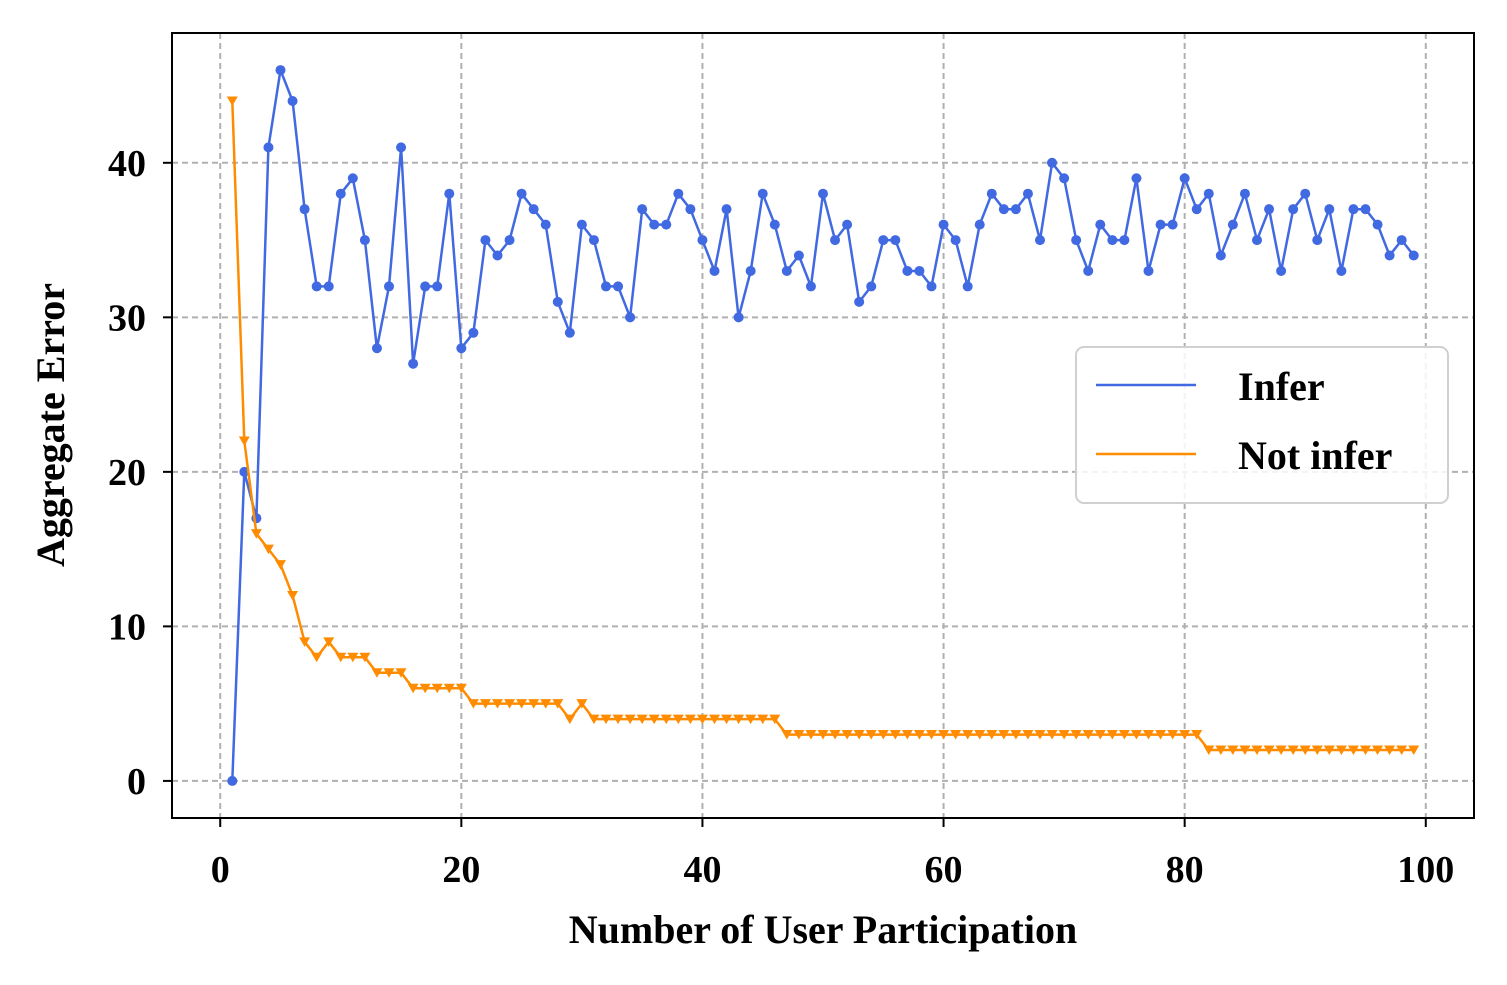  What do you see at coordinates (1281, 386) in the screenshot?
I see `legend-label-infer: Infer` at bounding box center [1281, 386].